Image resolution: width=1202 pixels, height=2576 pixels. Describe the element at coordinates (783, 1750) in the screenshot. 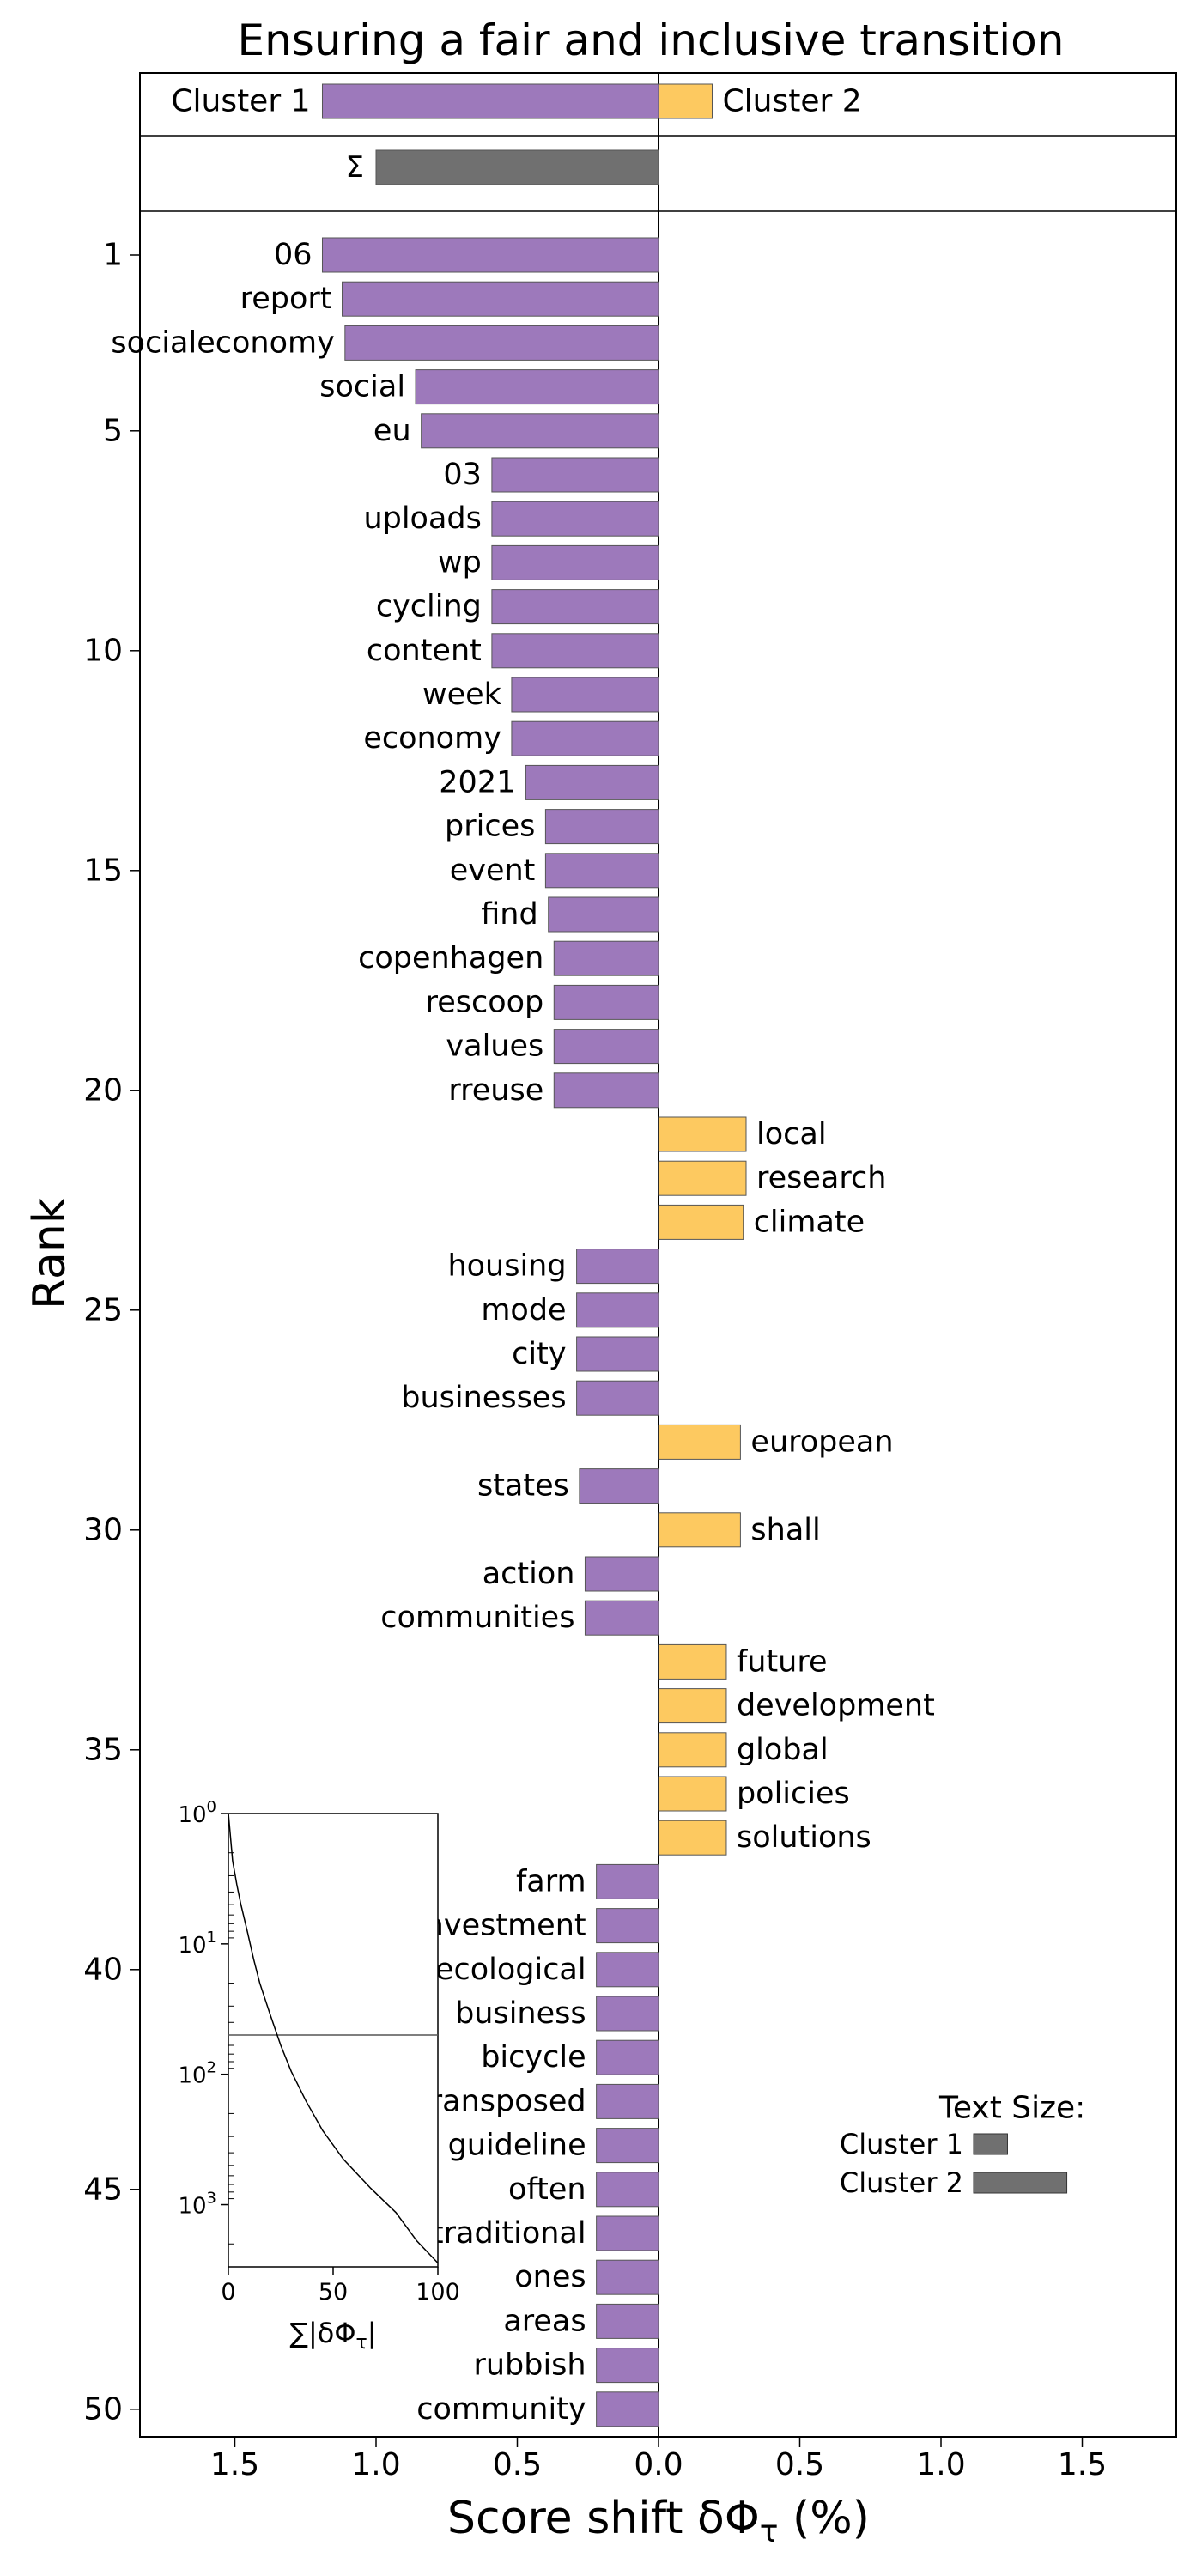

I see `word-label: global` at that location.